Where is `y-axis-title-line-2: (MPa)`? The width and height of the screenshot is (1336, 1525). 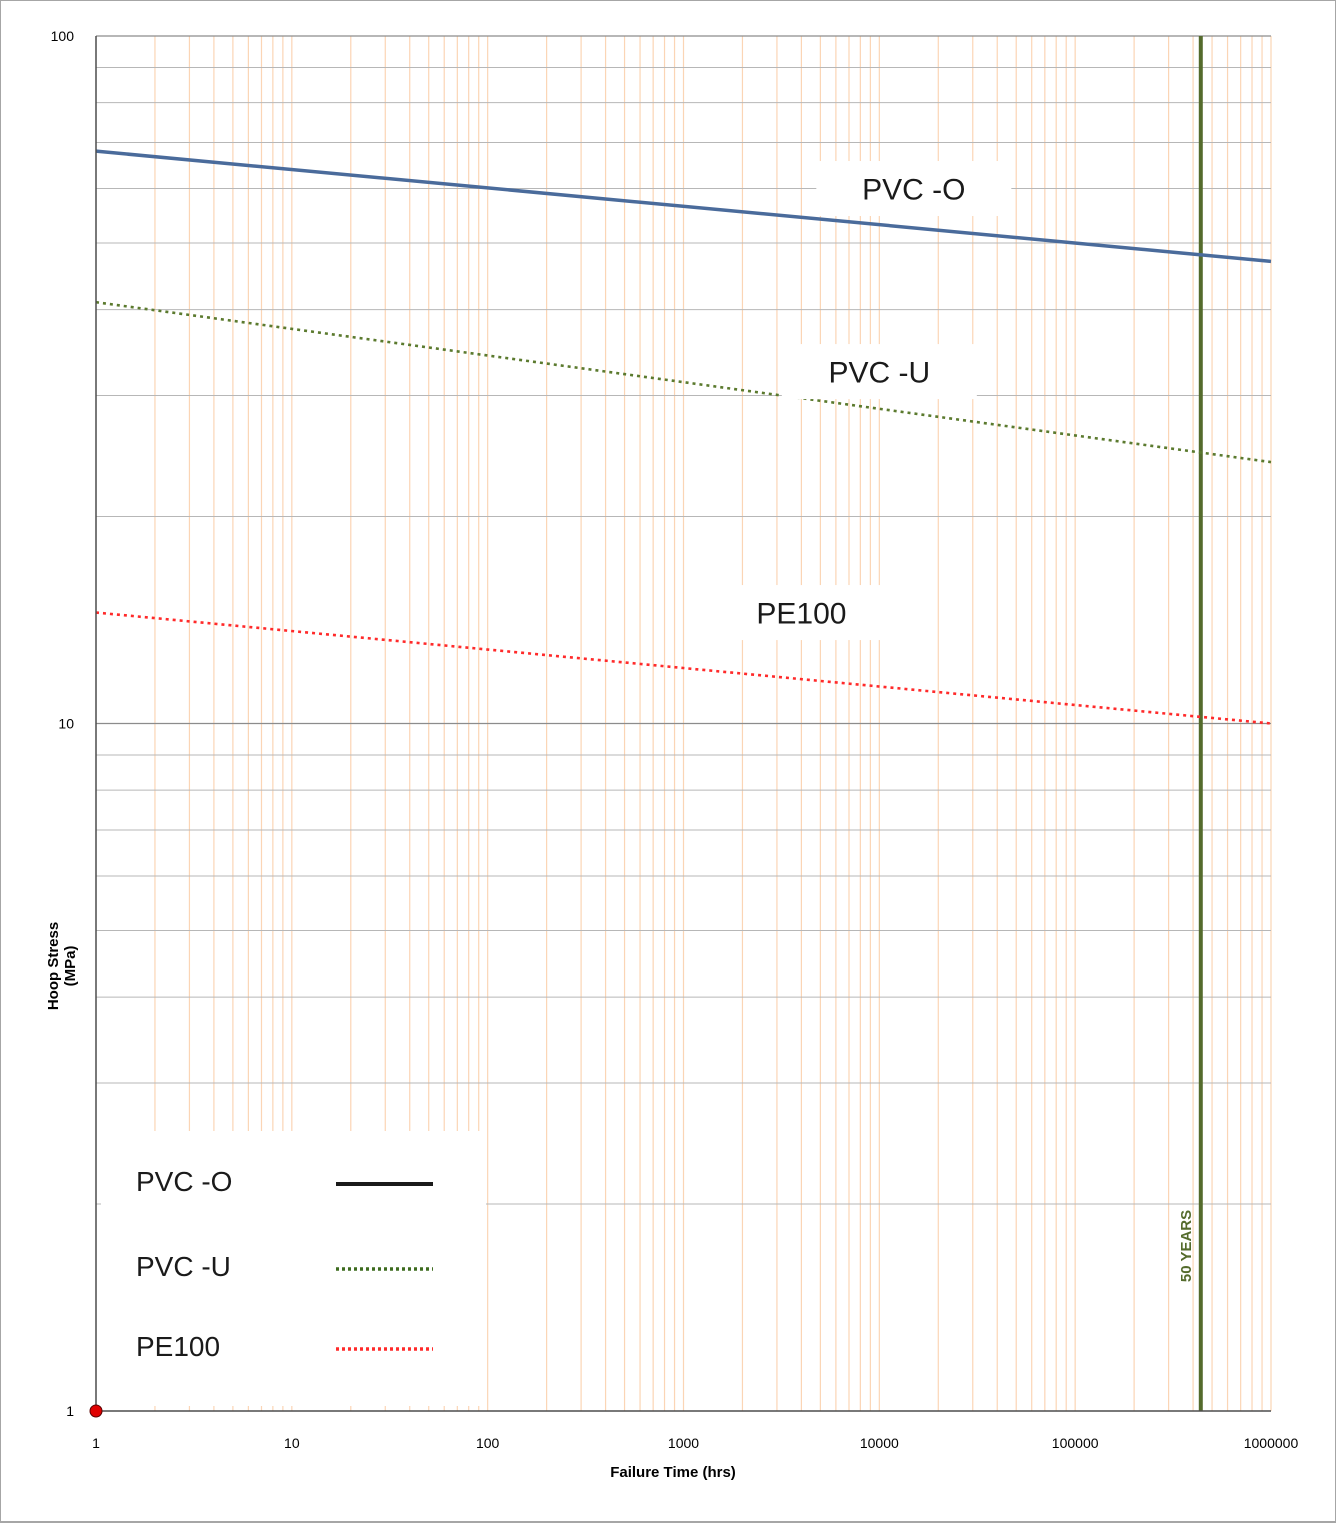 y-axis-title-line-2: (MPa) is located at coordinates (70, 966).